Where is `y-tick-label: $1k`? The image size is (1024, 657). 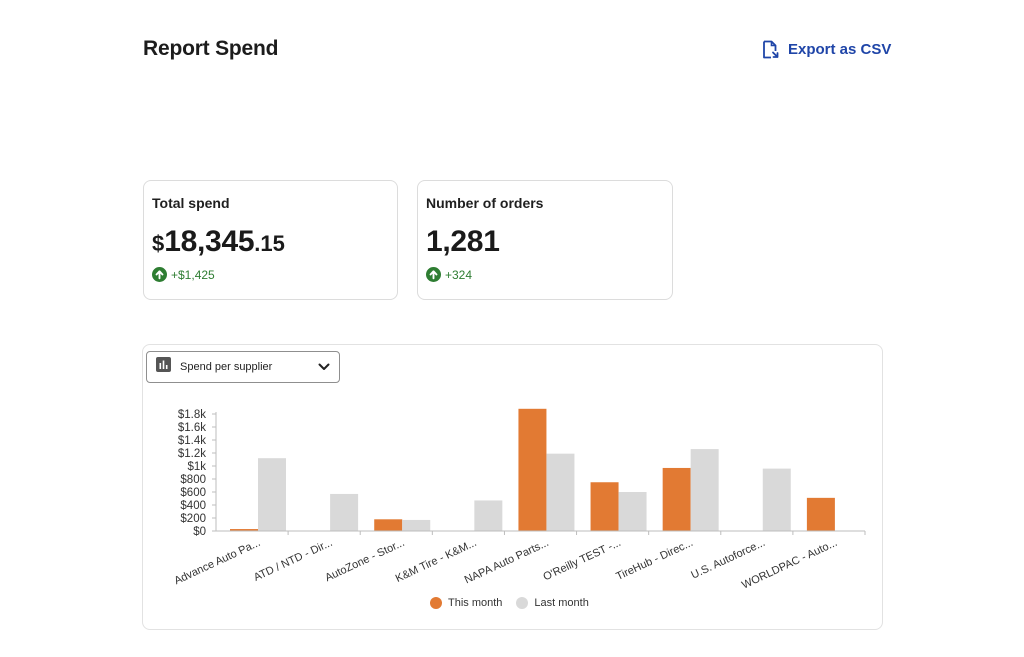 y-tick-label: $1k is located at coordinates (196, 467).